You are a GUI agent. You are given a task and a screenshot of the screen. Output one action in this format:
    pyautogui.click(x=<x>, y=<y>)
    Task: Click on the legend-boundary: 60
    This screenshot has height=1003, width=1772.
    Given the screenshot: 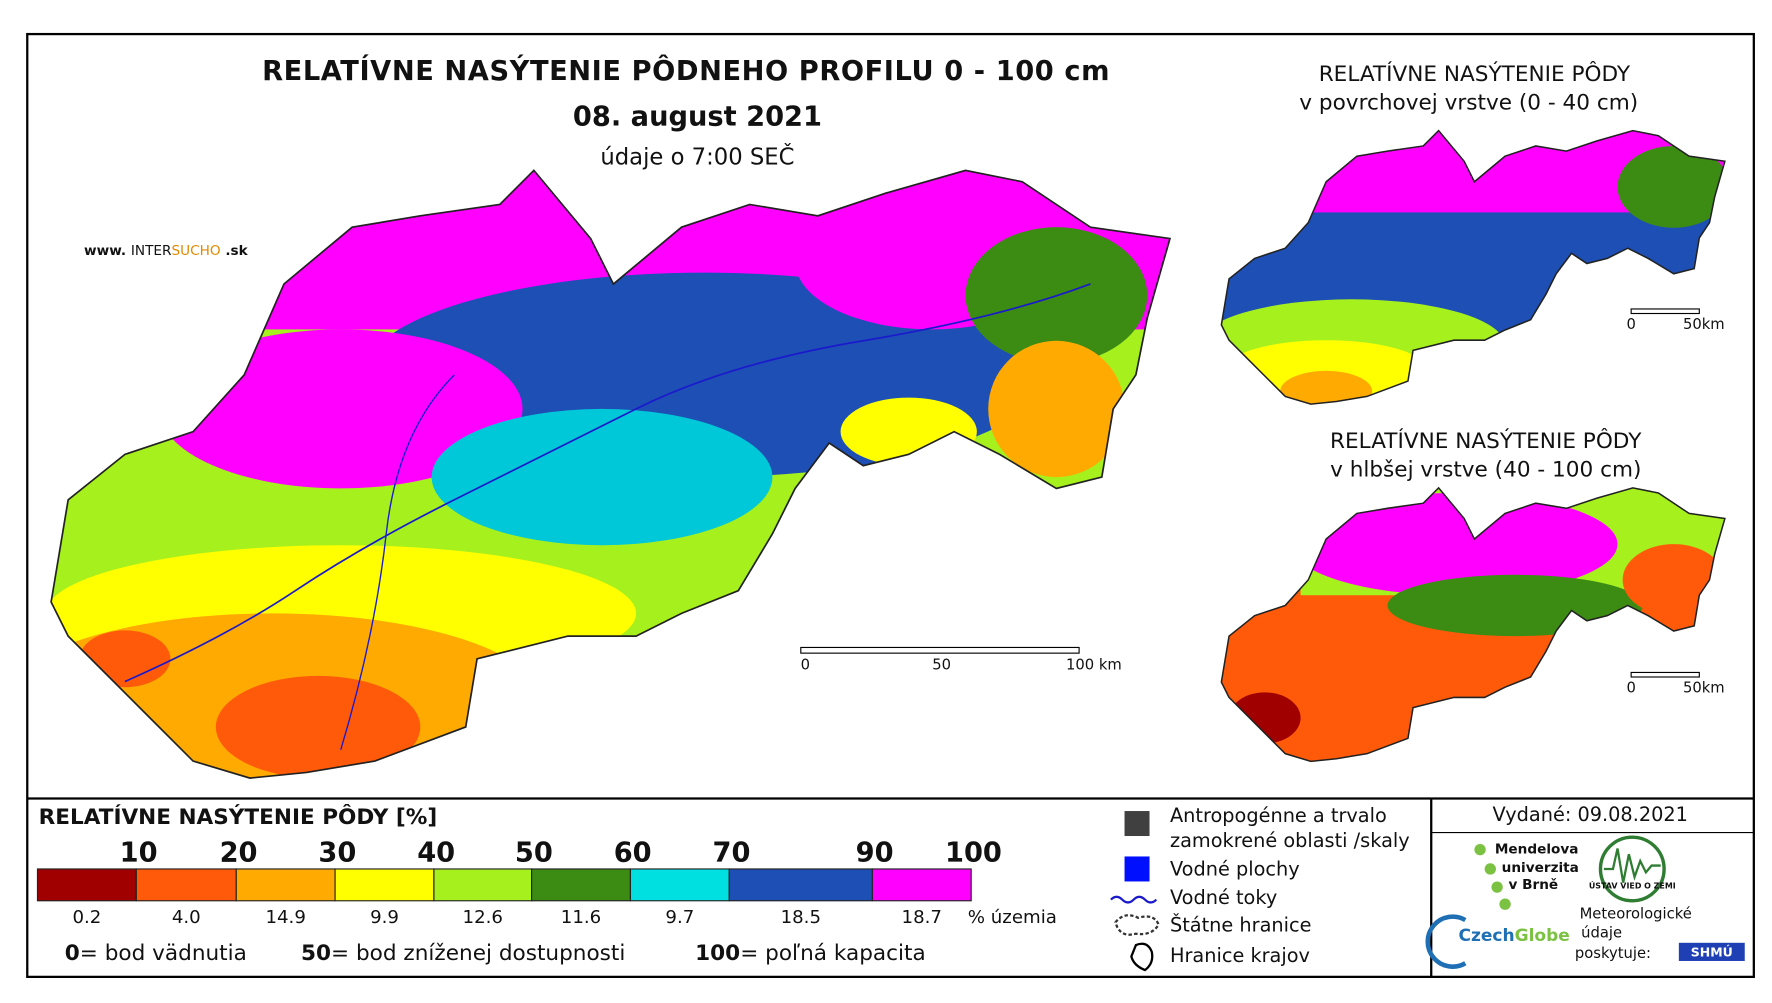 What is the action you would take?
    pyautogui.click(x=633, y=853)
    